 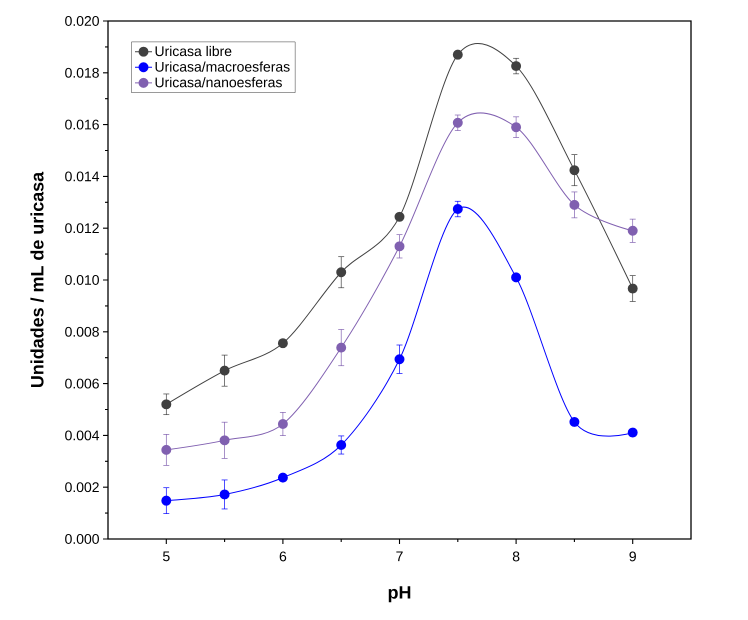 What do you see at coordinates (82, 331) in the screenshot?
I see `y-tick-label: 0.008` at bounding box center [82, 331].